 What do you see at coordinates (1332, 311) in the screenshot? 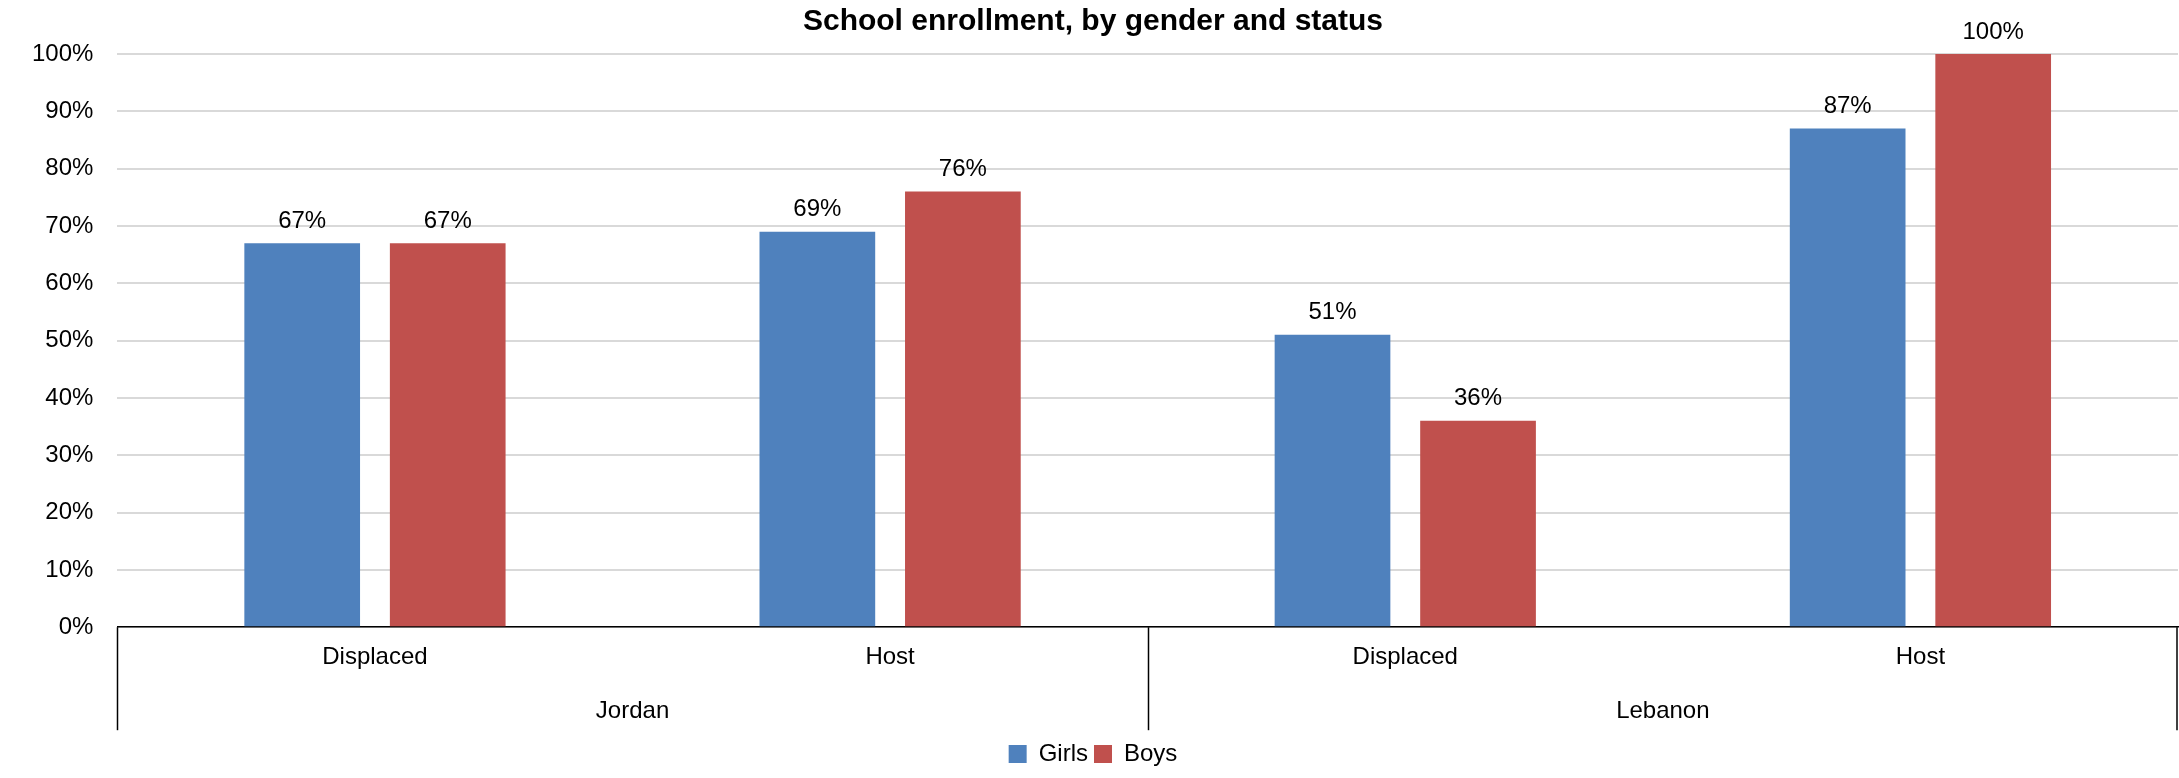
I see `data-label: 51%` at bounding box center [1332, 311].